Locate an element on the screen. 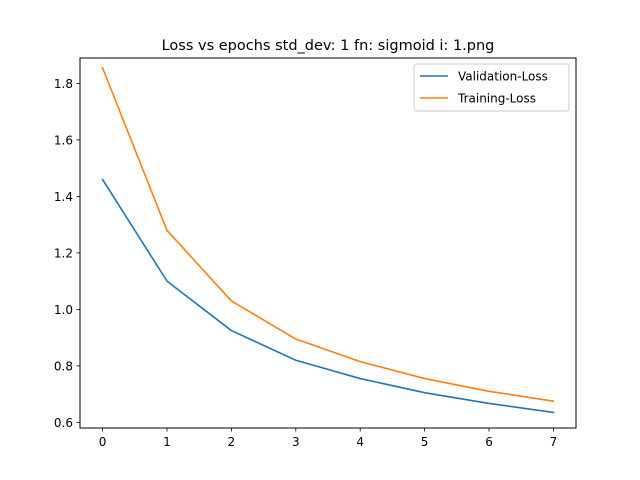 Image resolution: width=640 pixels, height=480 pixels. x-tick-label: 7 is located at coordinates (554, 442).